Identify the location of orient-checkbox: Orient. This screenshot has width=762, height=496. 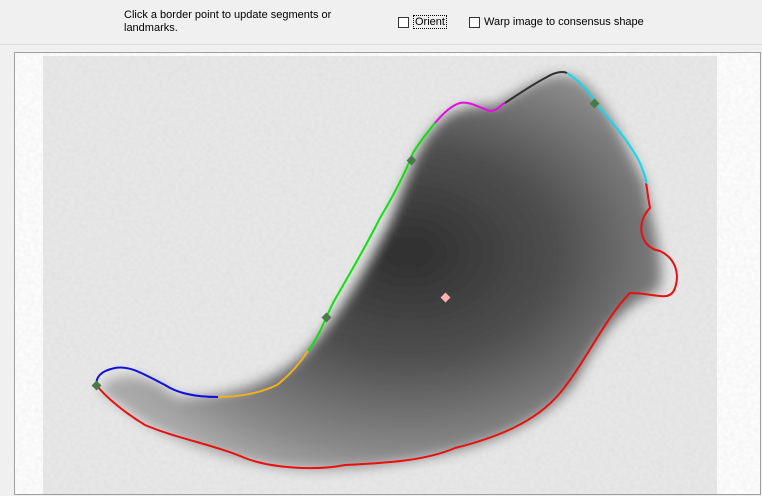
(422, 22).